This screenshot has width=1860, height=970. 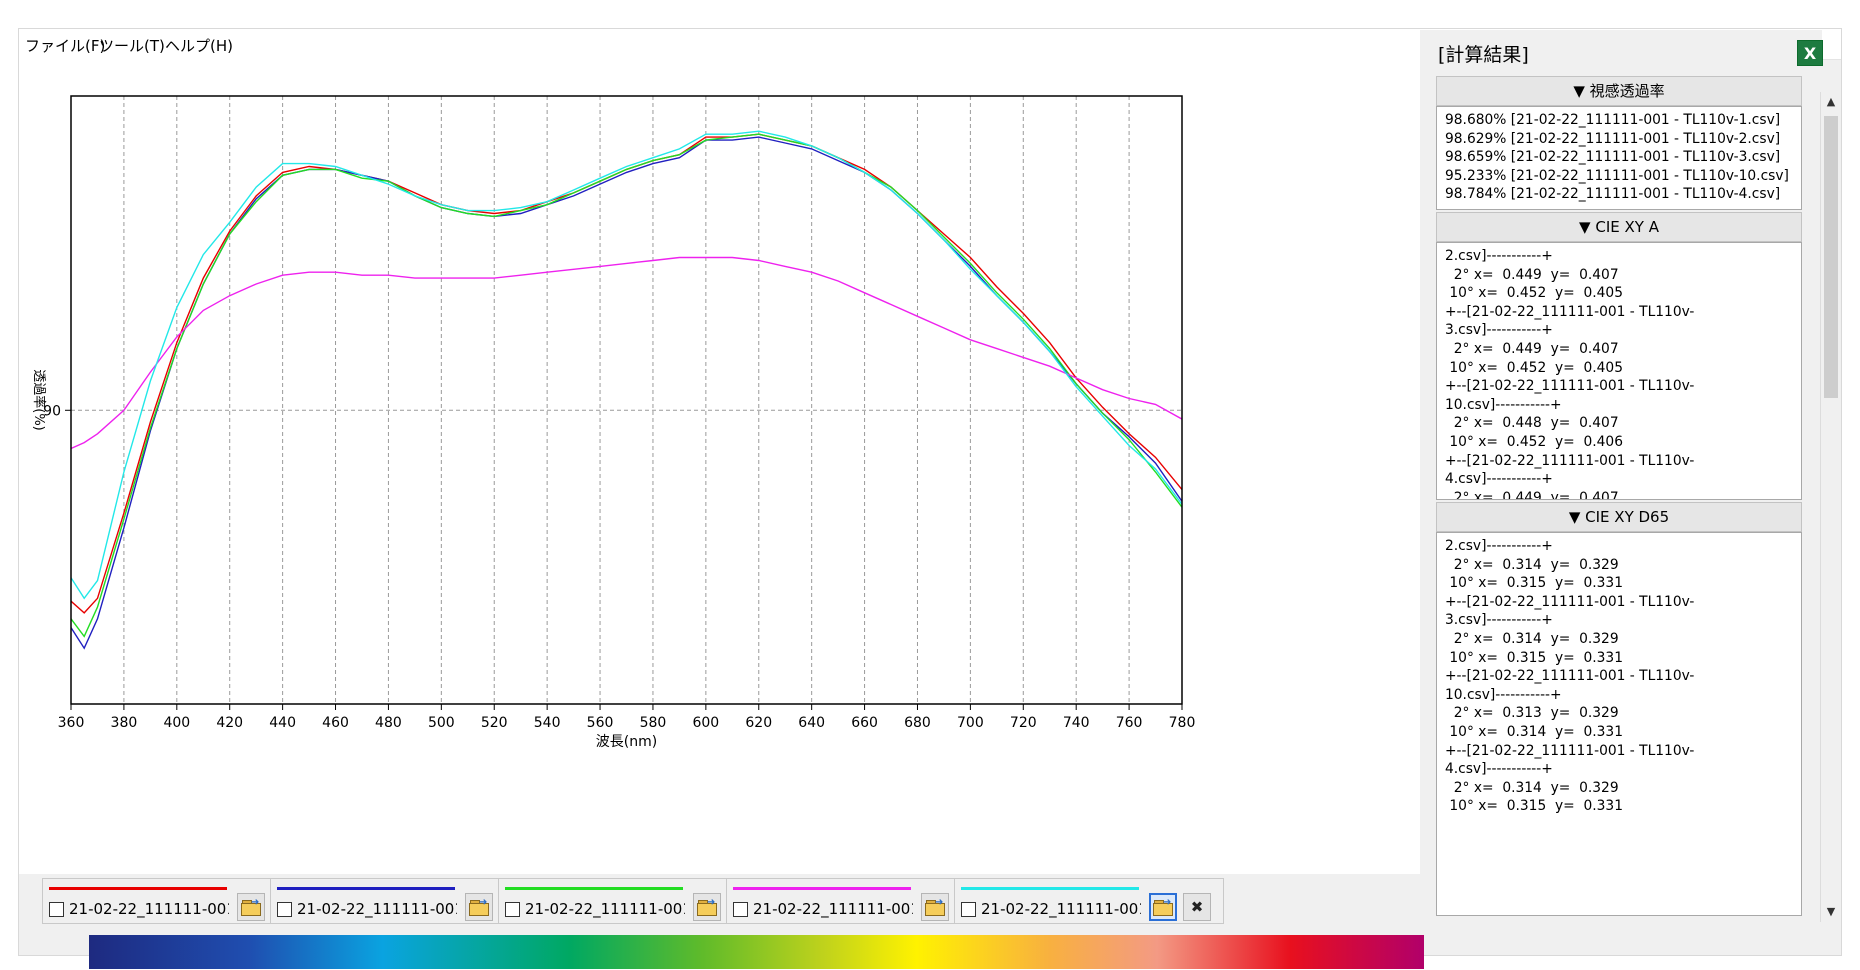 I want to click on legend-item-4: 21-02-22_111111-001 - ➜ ✖, so click(x=861, y=901).